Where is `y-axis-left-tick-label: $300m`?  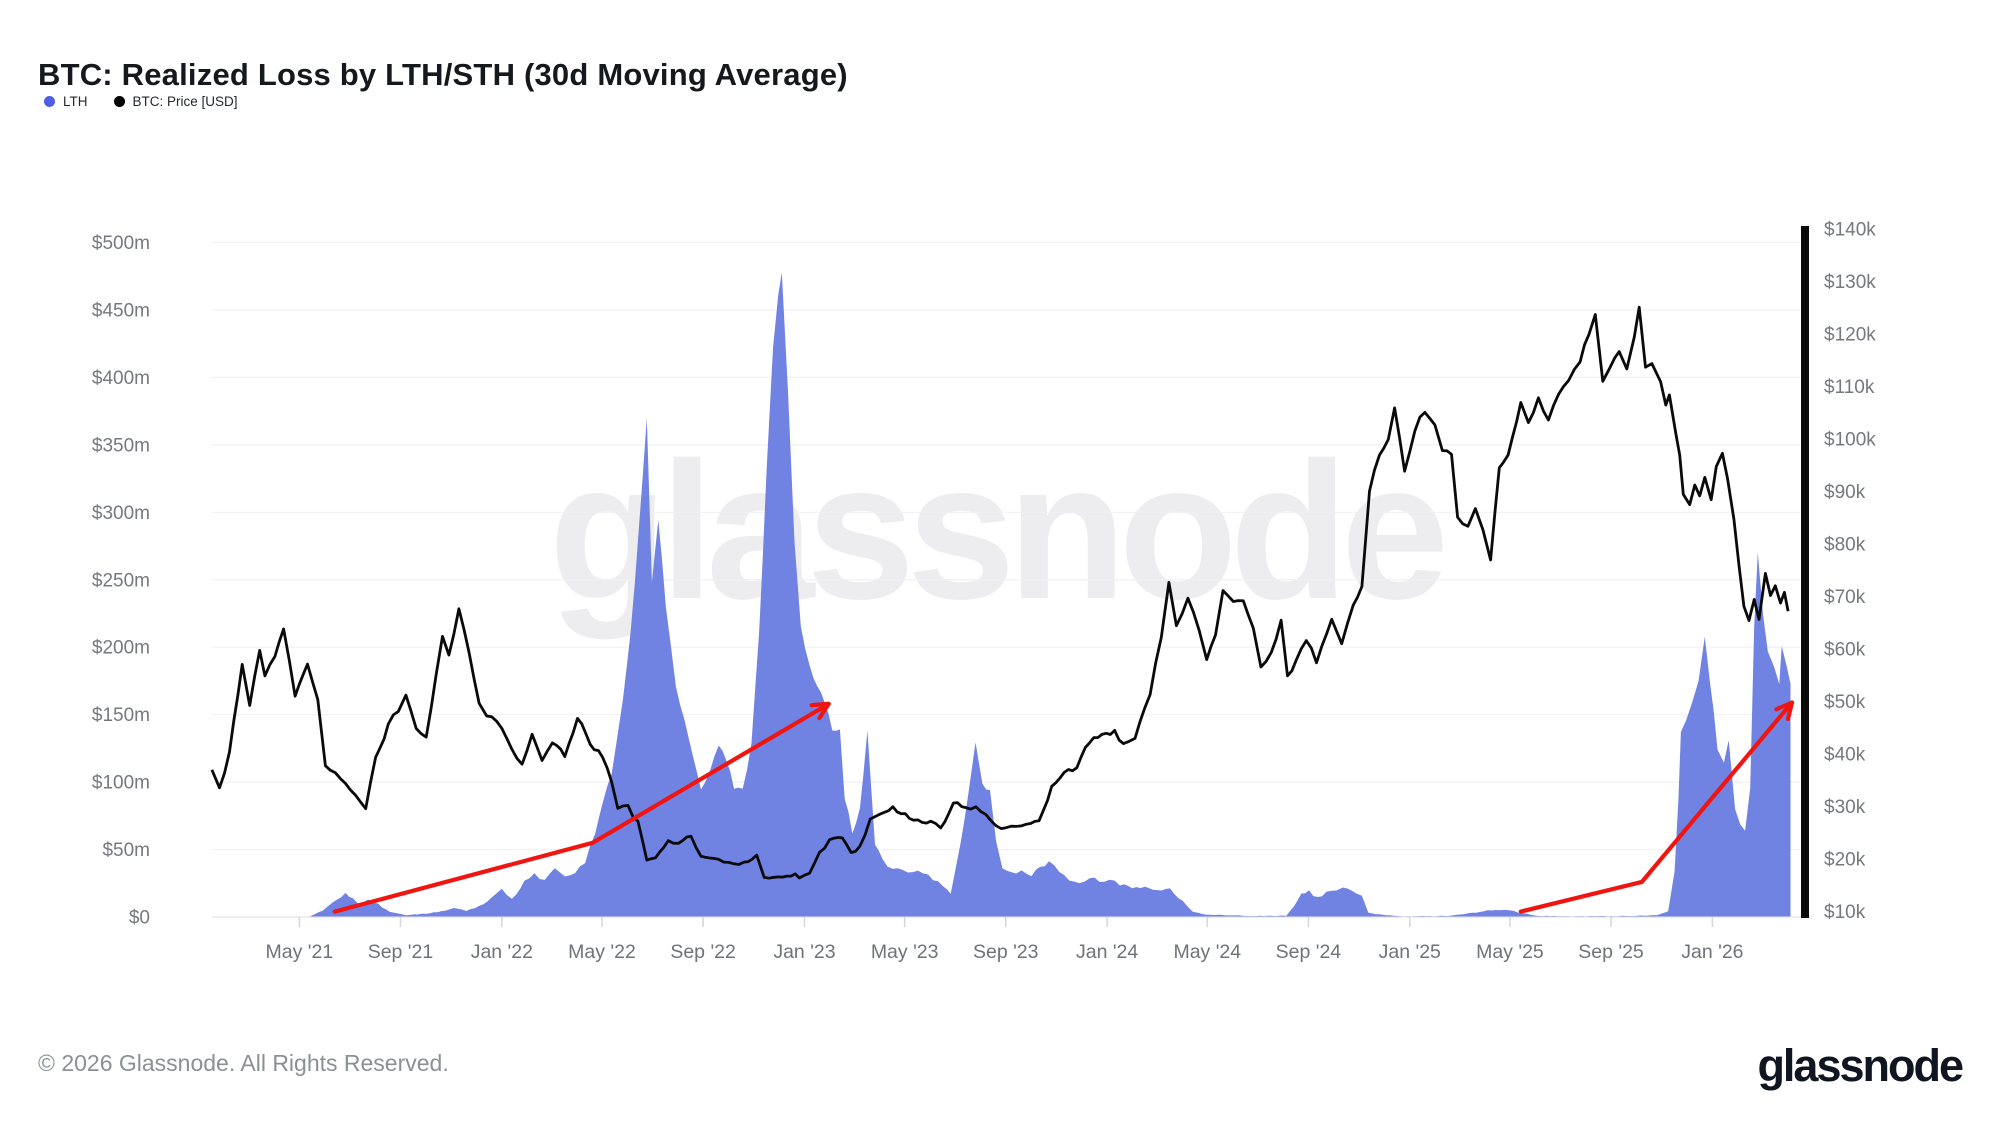
y-axis-left-tick-label: $300m is located at coordinates (121, 513).